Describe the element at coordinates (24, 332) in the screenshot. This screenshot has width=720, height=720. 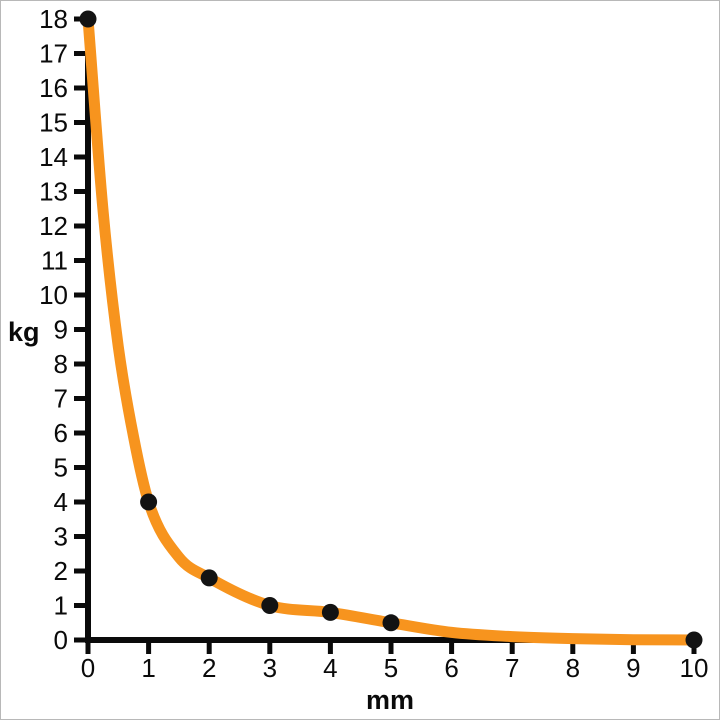
I see `y-axis-label: kg` at that location.